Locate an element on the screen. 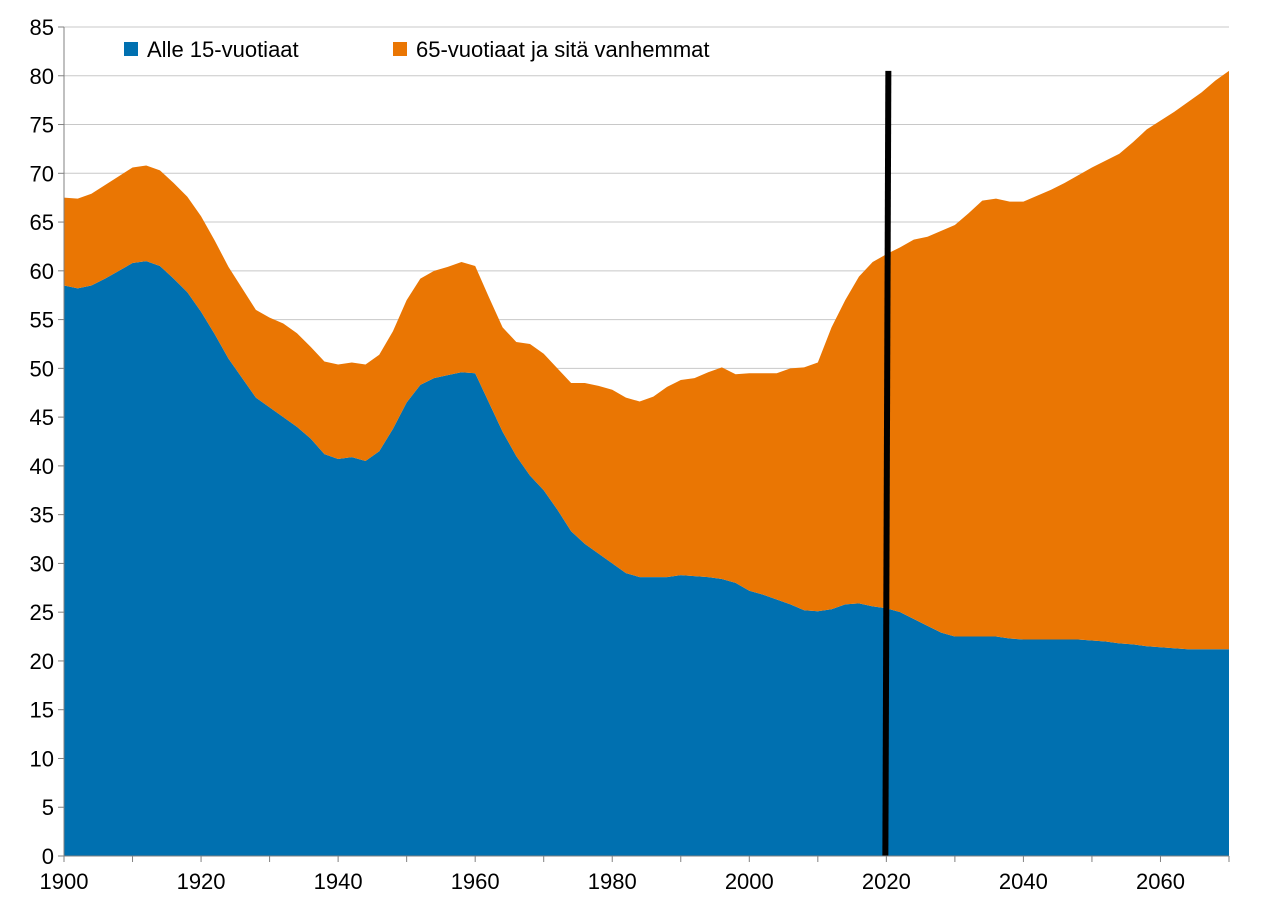 This screenshot has height=911, width=1280. y-tick-label-55: 55 is located at coordinates (42, 320).